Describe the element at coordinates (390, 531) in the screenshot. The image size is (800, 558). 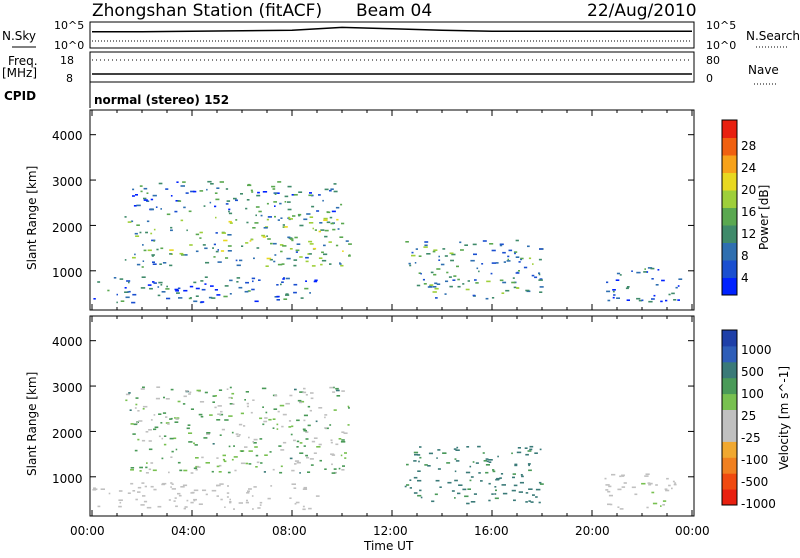
I see `xtick-3: 12:00` at that location.